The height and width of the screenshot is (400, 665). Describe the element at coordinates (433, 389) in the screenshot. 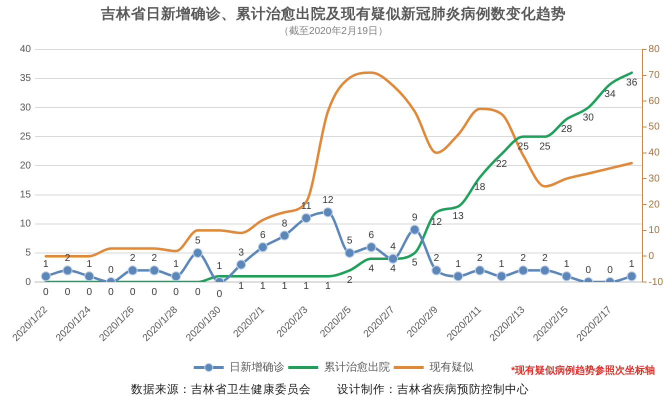

I see `text: 设计制作：吉林省疾病预防控制中心` at that location.